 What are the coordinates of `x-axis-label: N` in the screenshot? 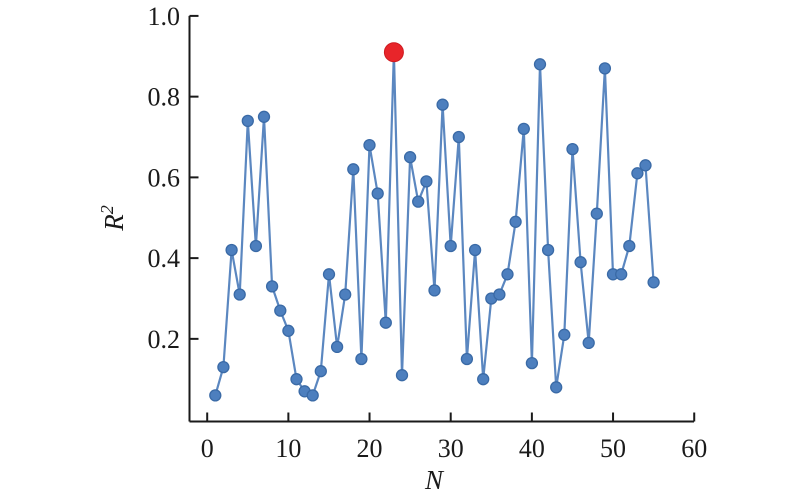 It's located at (434, 480).